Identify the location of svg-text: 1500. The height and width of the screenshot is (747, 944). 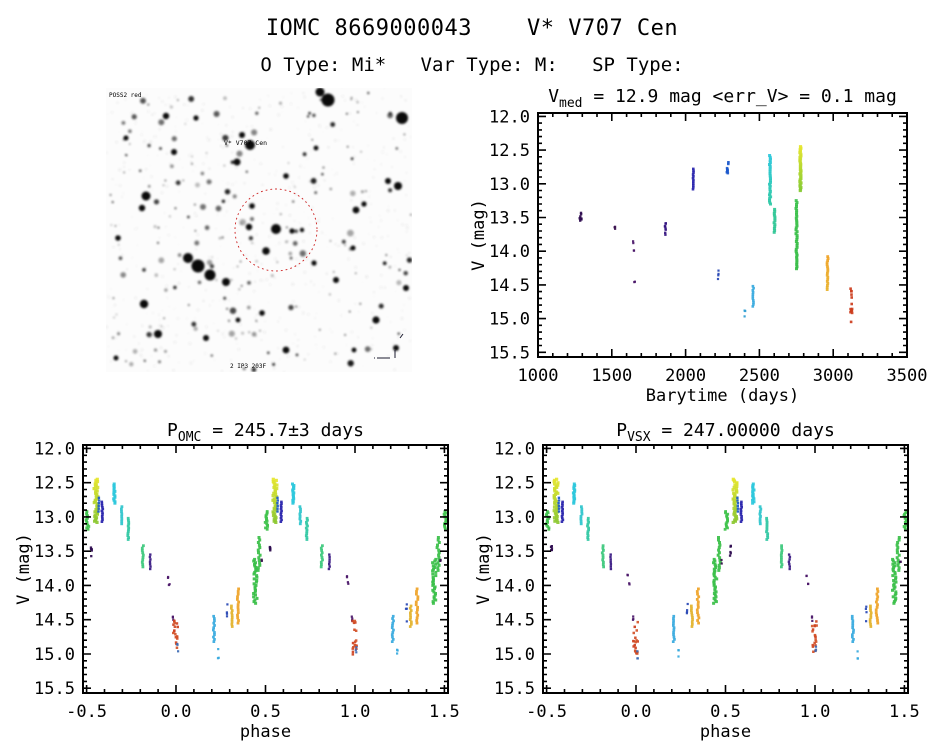
(611, 376).